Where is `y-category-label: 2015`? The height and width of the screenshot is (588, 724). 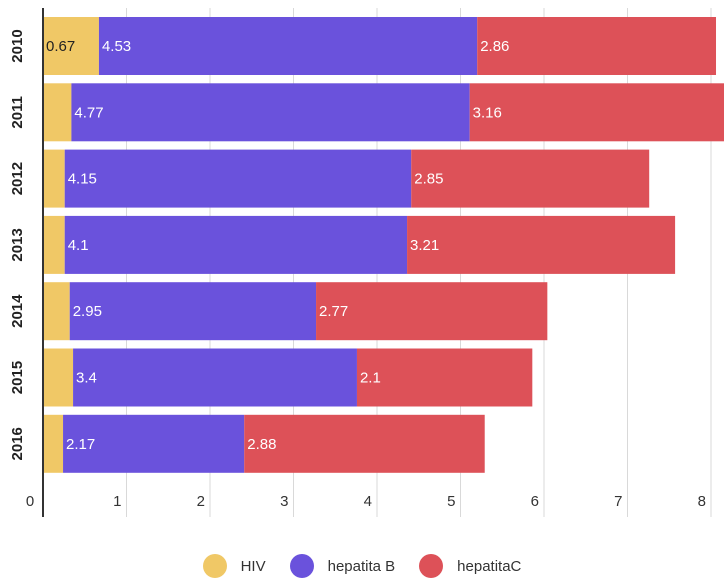 y-category-label: 2015 is located at coordinates (17, 377).